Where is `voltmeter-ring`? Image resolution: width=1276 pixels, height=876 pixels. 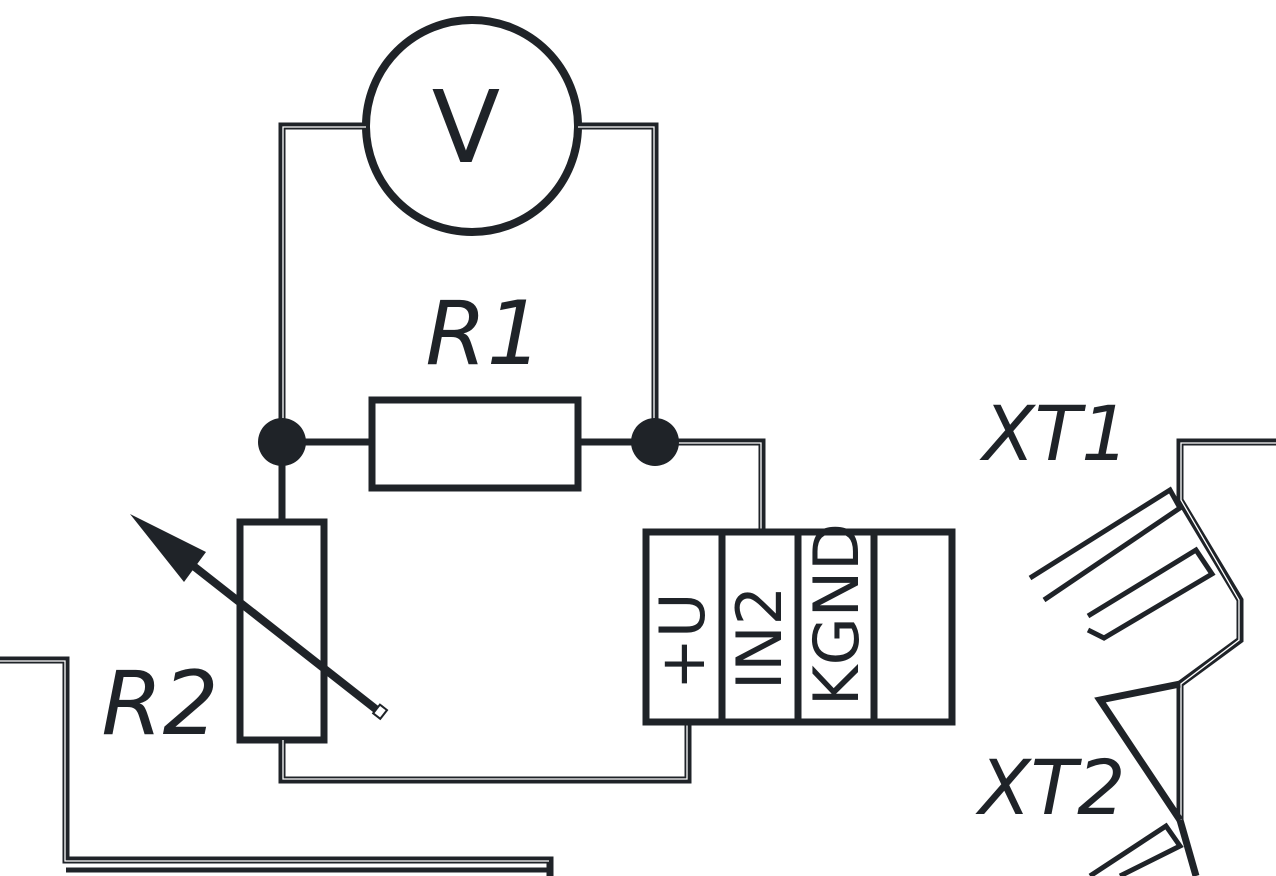 voltmeter-ring is located at coordinates (472, 126).